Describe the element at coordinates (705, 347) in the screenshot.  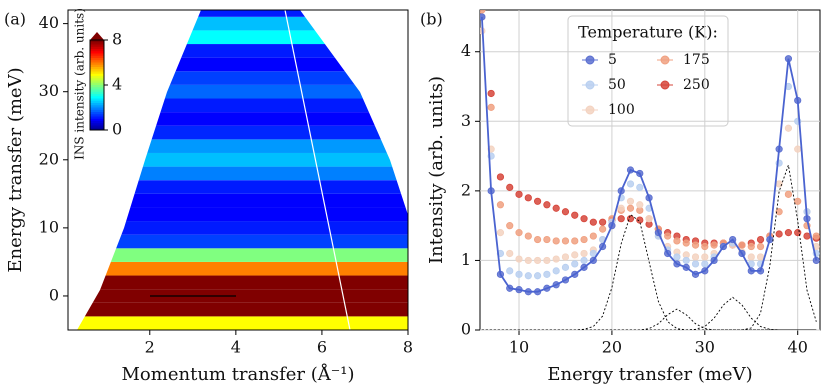
I see `x-tick-label: 30` at that location.